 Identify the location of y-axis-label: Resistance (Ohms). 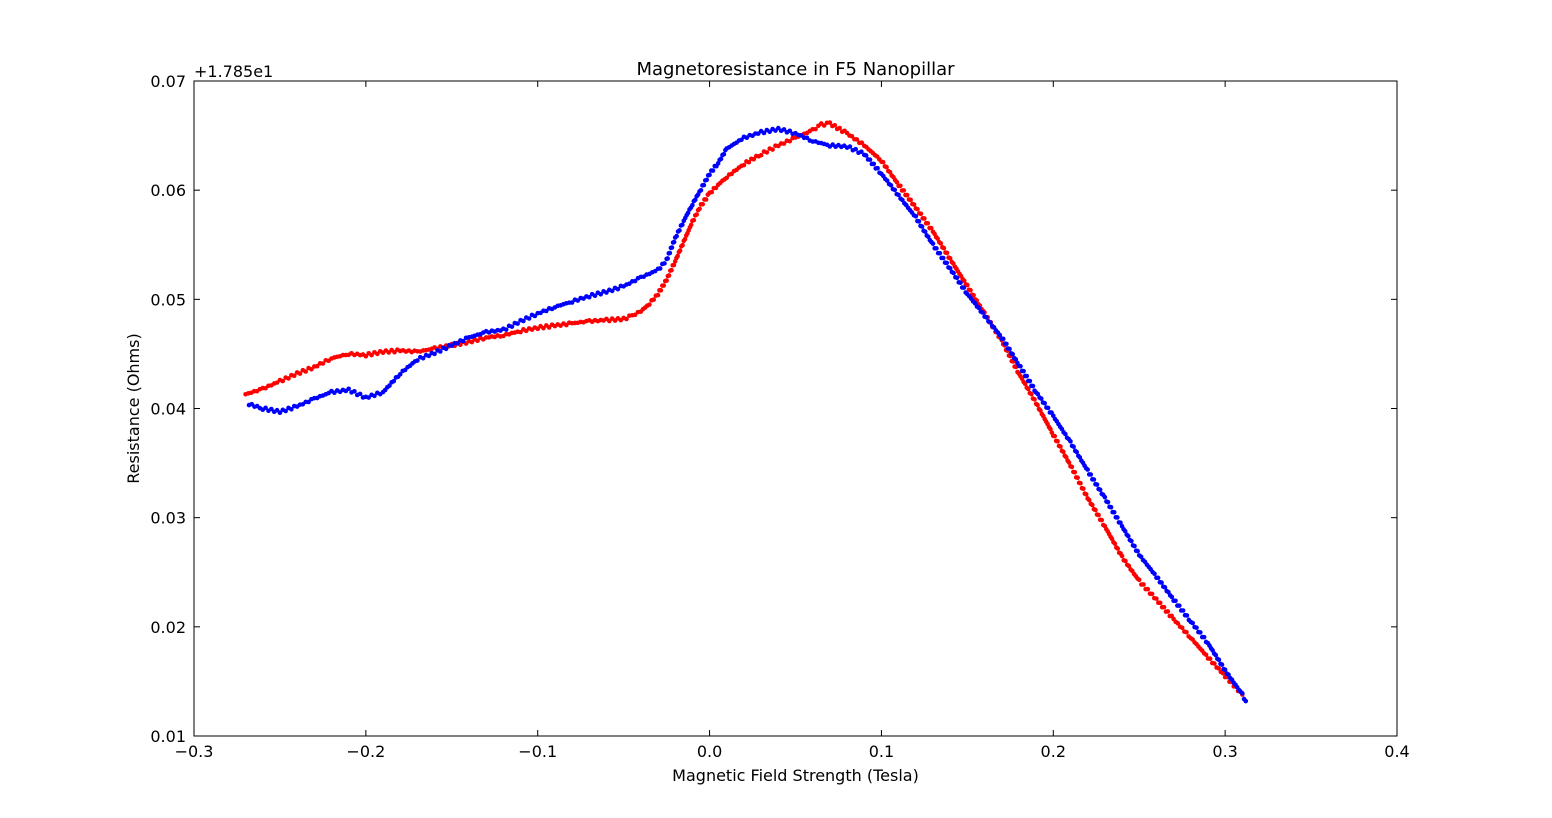
(133, 408).